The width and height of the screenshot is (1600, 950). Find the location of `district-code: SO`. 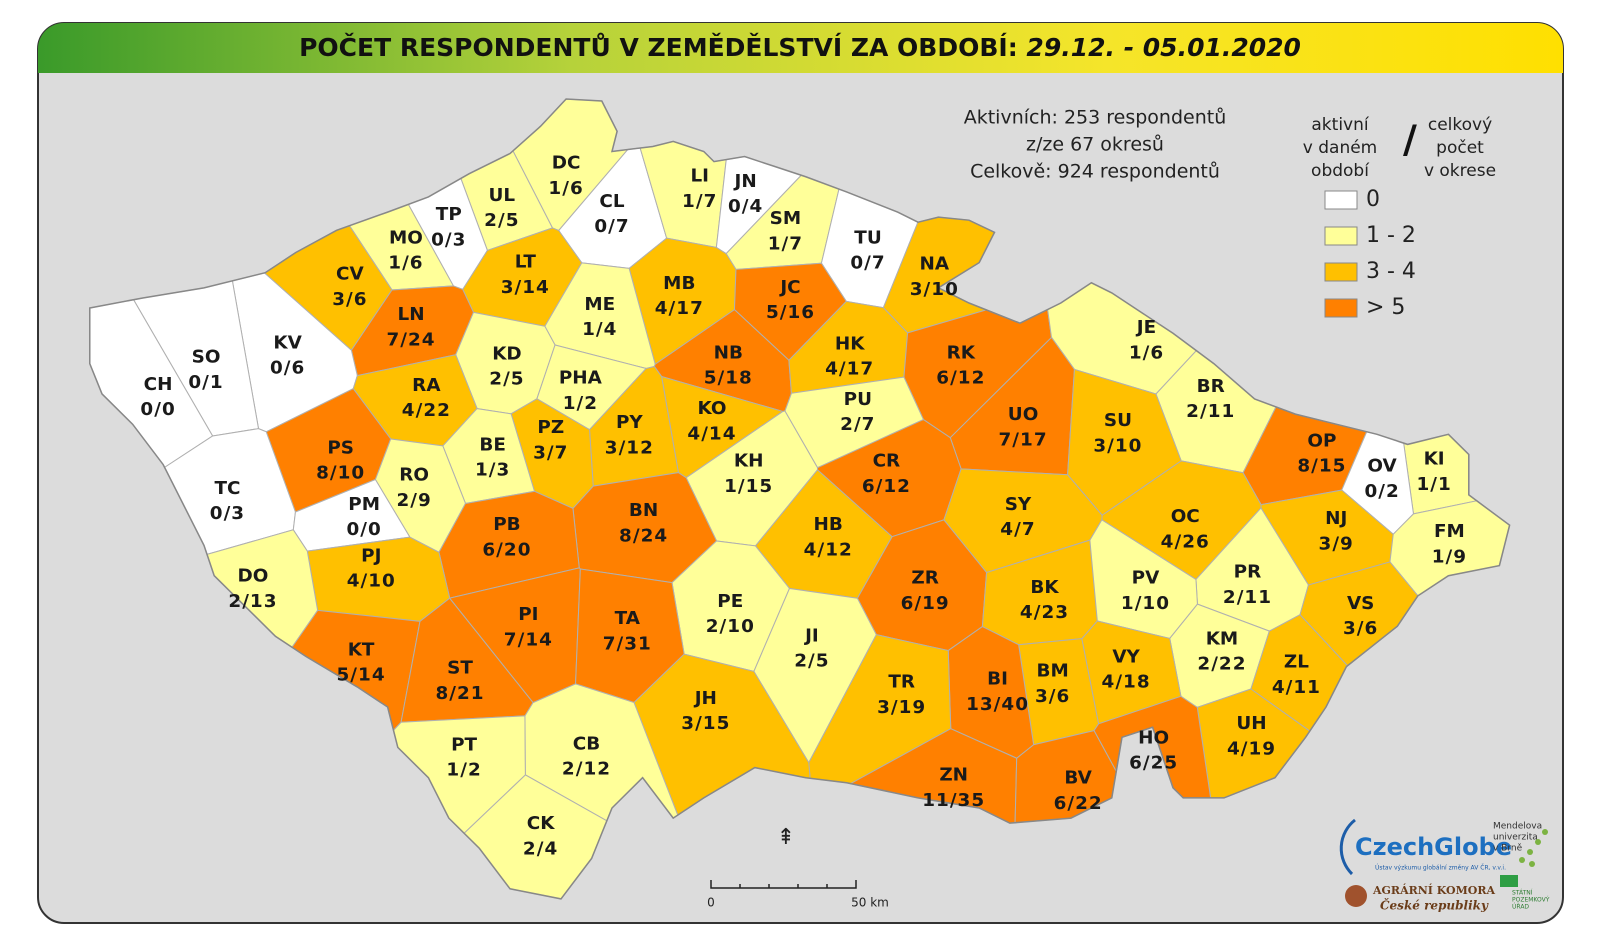

district-code: SO is located at coordinates (206, 357).